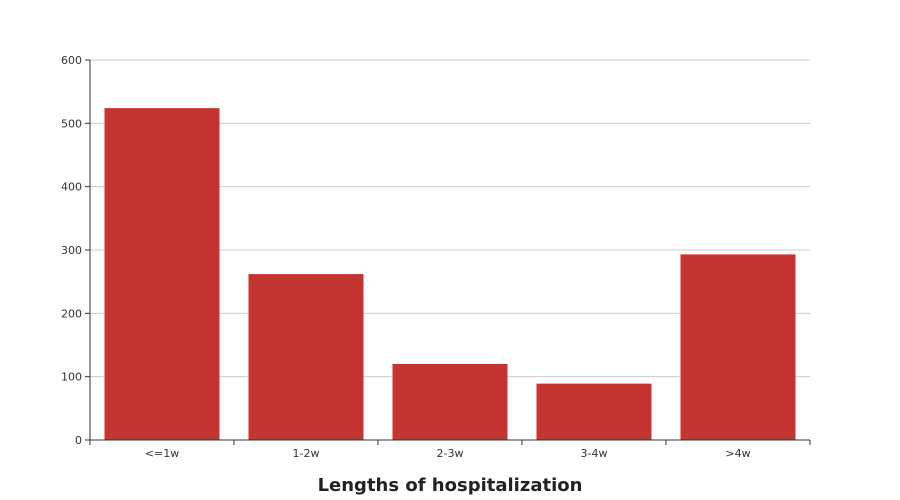 The height and width of the screenshot is (500, 900). Describe the element at coordinates (71, 60) in the screenshot. I see `y-tick-label: 600` at that location.